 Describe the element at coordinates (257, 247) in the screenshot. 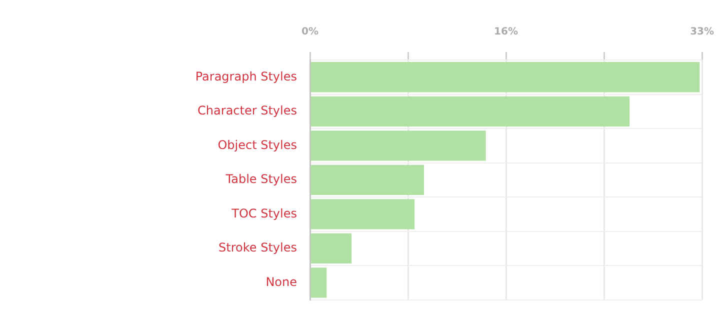

I see `y-tick-label: Stroke Styles` at that location.